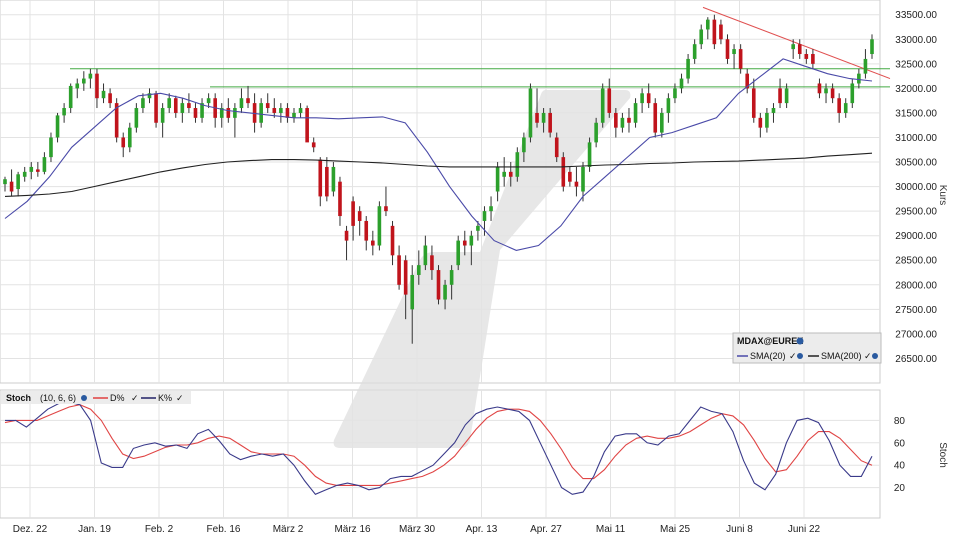  What do you see at coordinates (916, 15) in the screenshot?
I see `price-tick-label: 33500.00` at bounding box center [916, 15].